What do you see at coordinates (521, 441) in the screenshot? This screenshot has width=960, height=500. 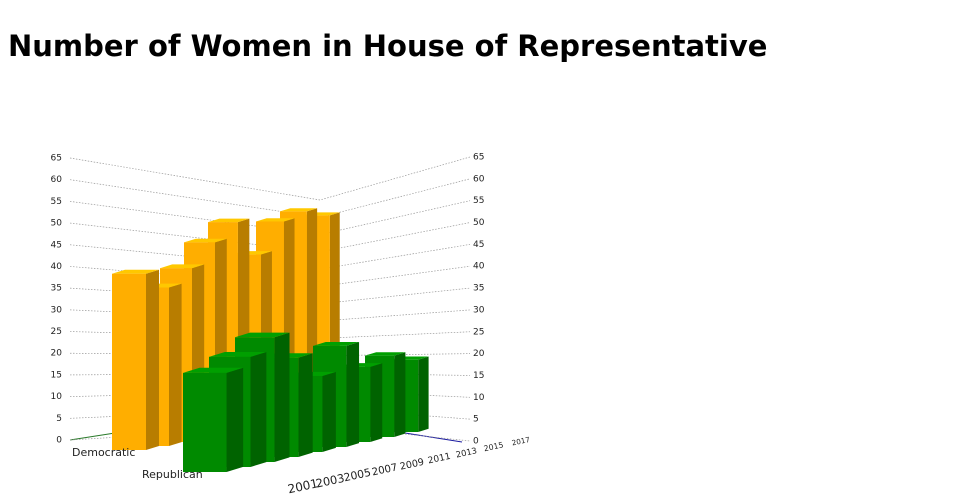 I see `x-tick-label: 2017` at bounding box center [521, 441].